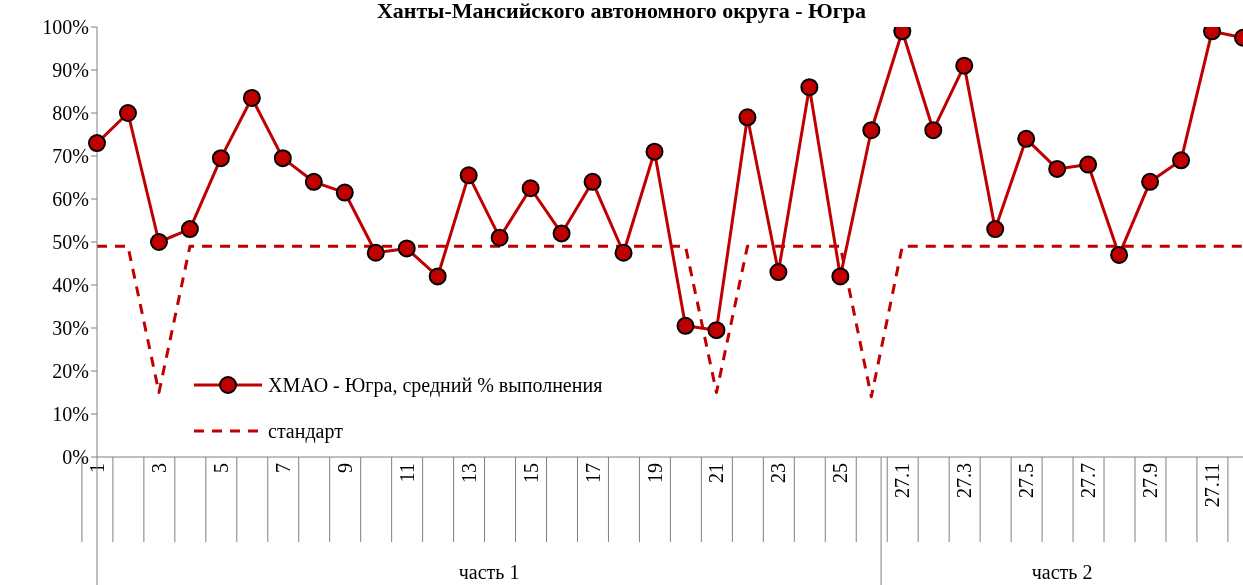 The width and height of the screenshot is (1243, 585). I want to click on x-tick-label: 5, so click(220, 468).